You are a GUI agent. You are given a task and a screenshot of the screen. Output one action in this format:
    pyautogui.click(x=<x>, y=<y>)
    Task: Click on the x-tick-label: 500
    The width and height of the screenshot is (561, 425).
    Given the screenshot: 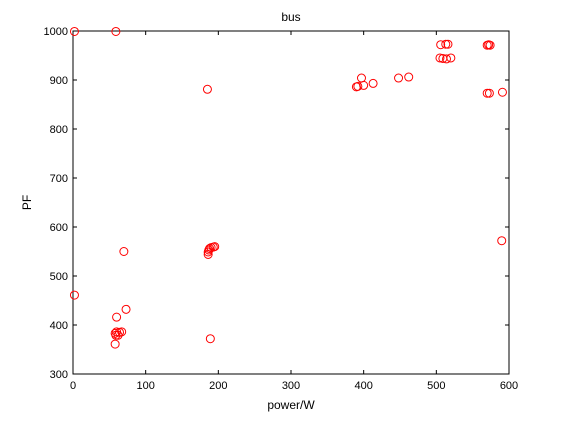 What is the action you would take?
    pyautogui.click(x=436, y=386)
    